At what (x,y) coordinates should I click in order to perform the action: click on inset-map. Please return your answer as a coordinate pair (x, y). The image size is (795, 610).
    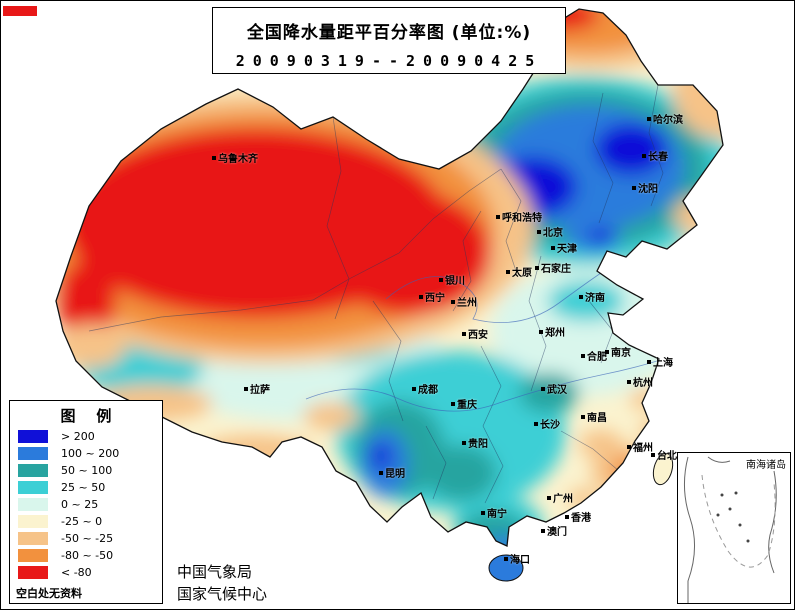
    Looking at the image, I should click on (730, 529).